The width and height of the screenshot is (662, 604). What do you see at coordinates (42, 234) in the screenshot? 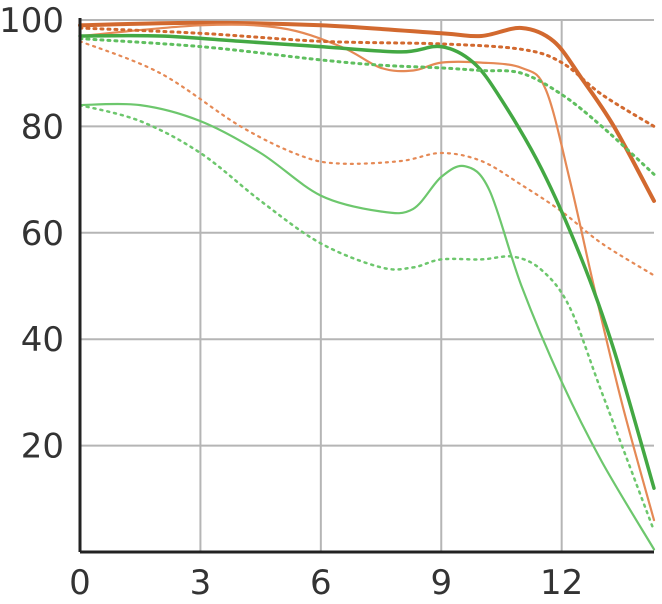
I see `y-tick-label: 60` at bounding box center [42, 234].